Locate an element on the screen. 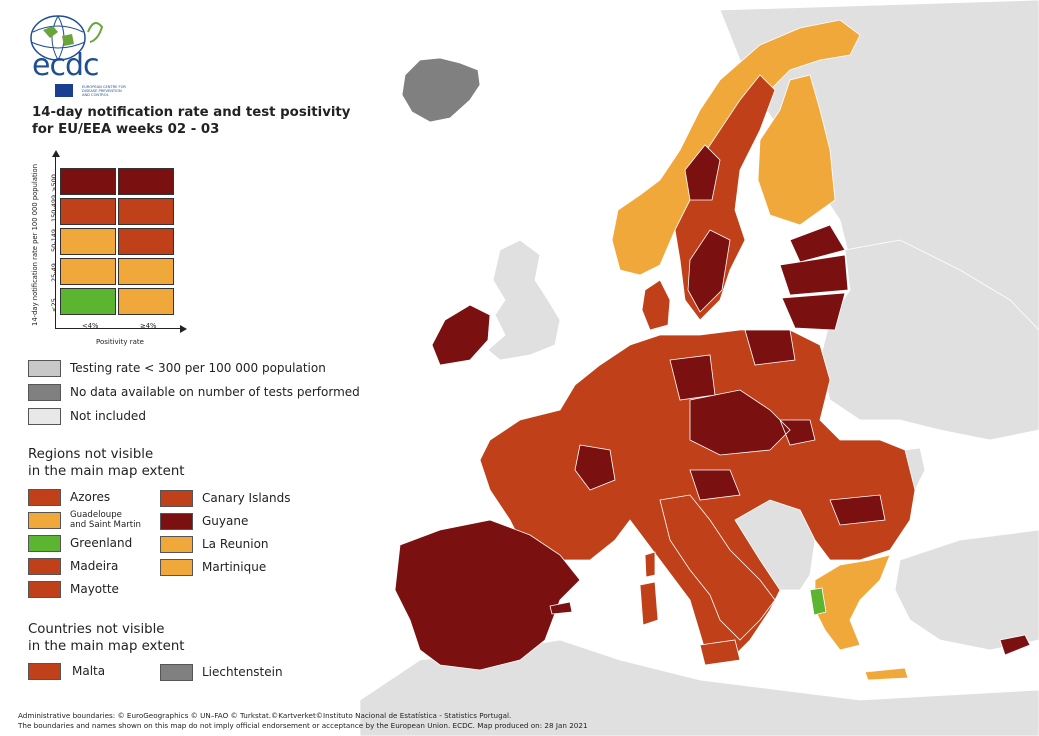  sweden-dark is located at coordinates (707, 228).